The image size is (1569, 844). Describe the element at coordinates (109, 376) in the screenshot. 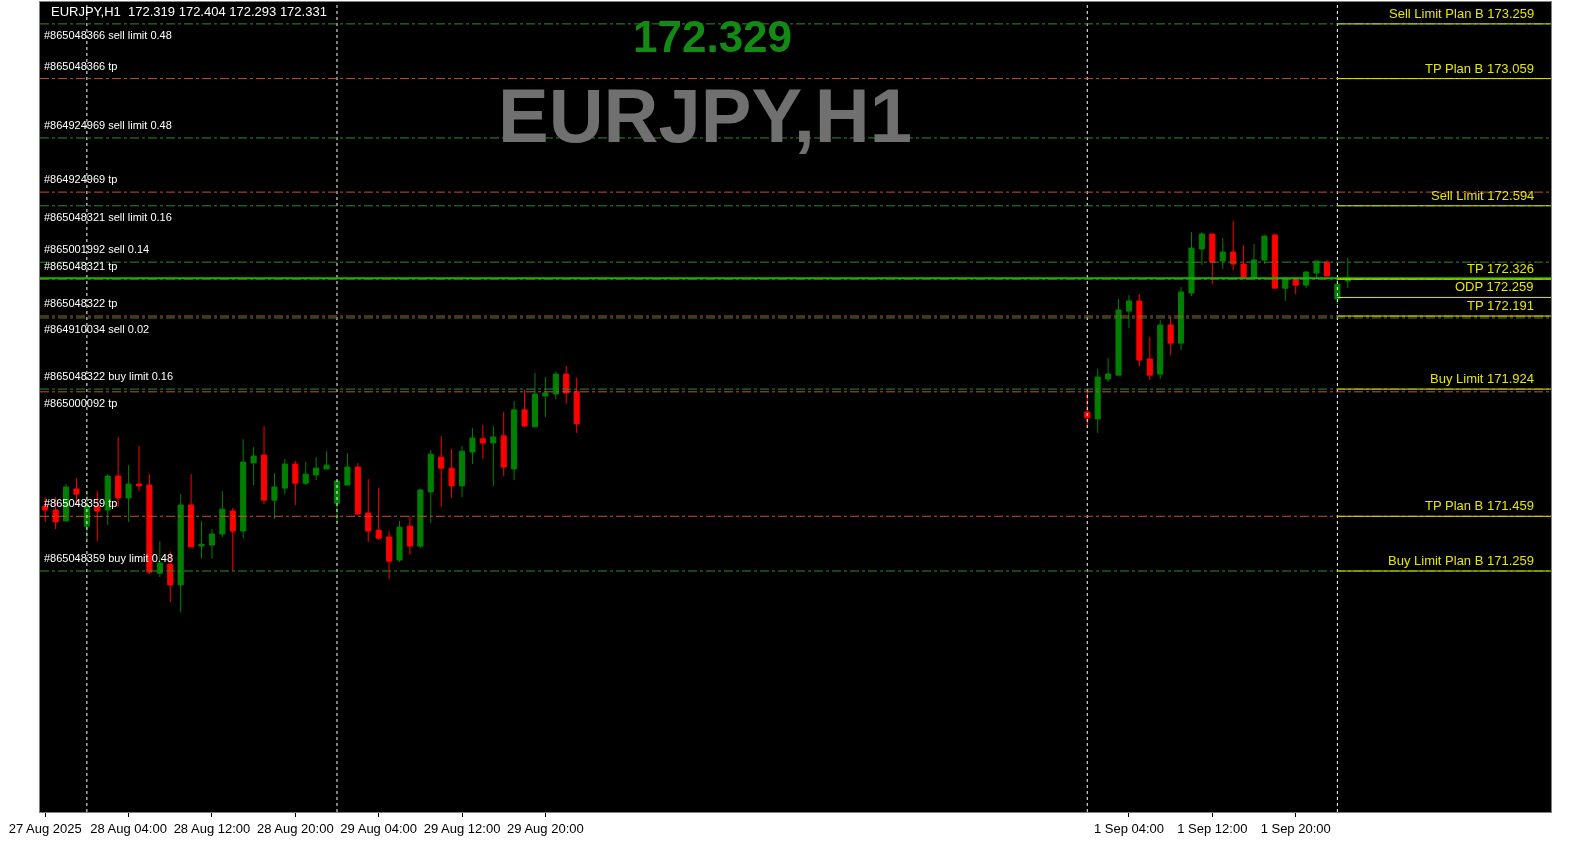

I see `ref-line-label: #865048322 buy limit 0.16` at that location.